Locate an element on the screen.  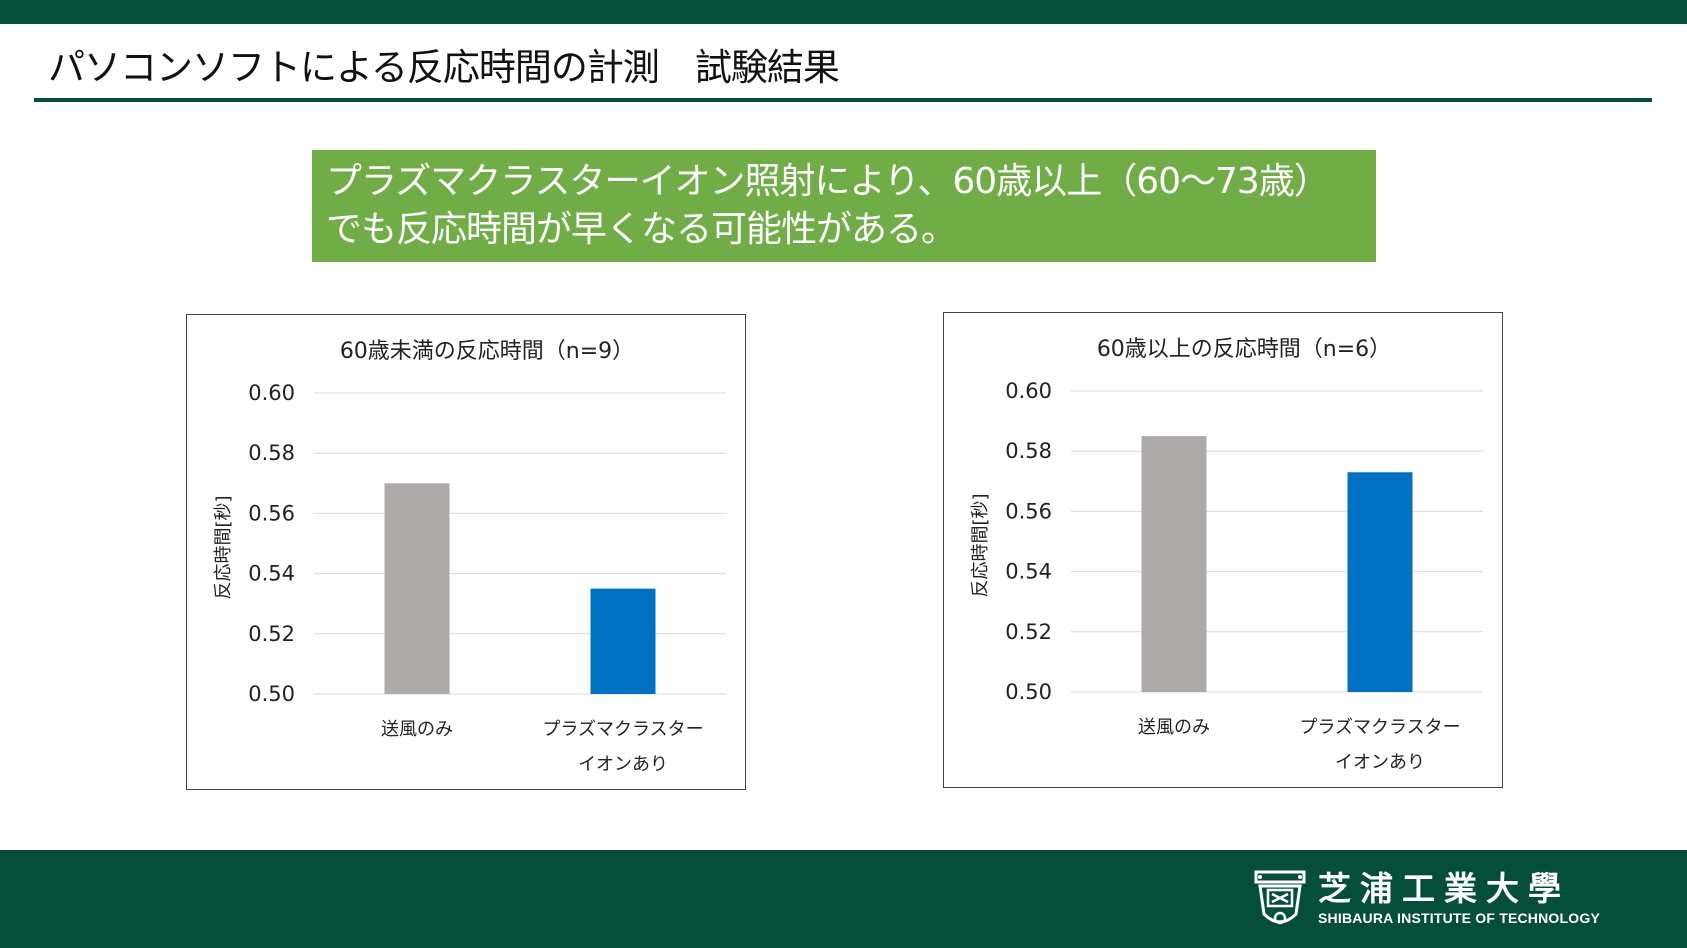
callout-line-2: でも反応時間が早くなる可能性がある。 is located at coordinates (641, 229).